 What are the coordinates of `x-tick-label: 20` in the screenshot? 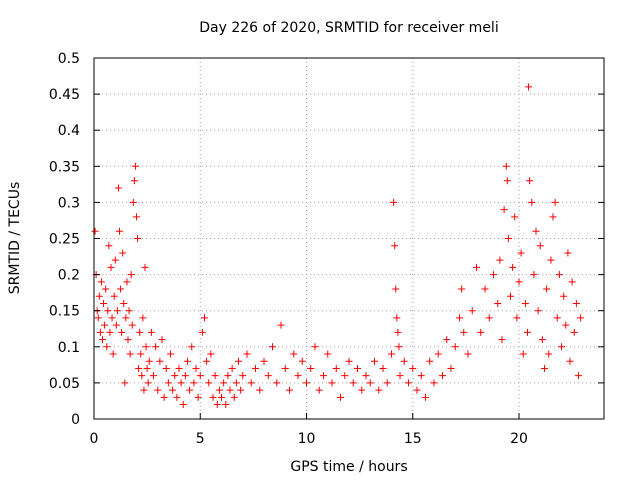 It's located at (519, 439).